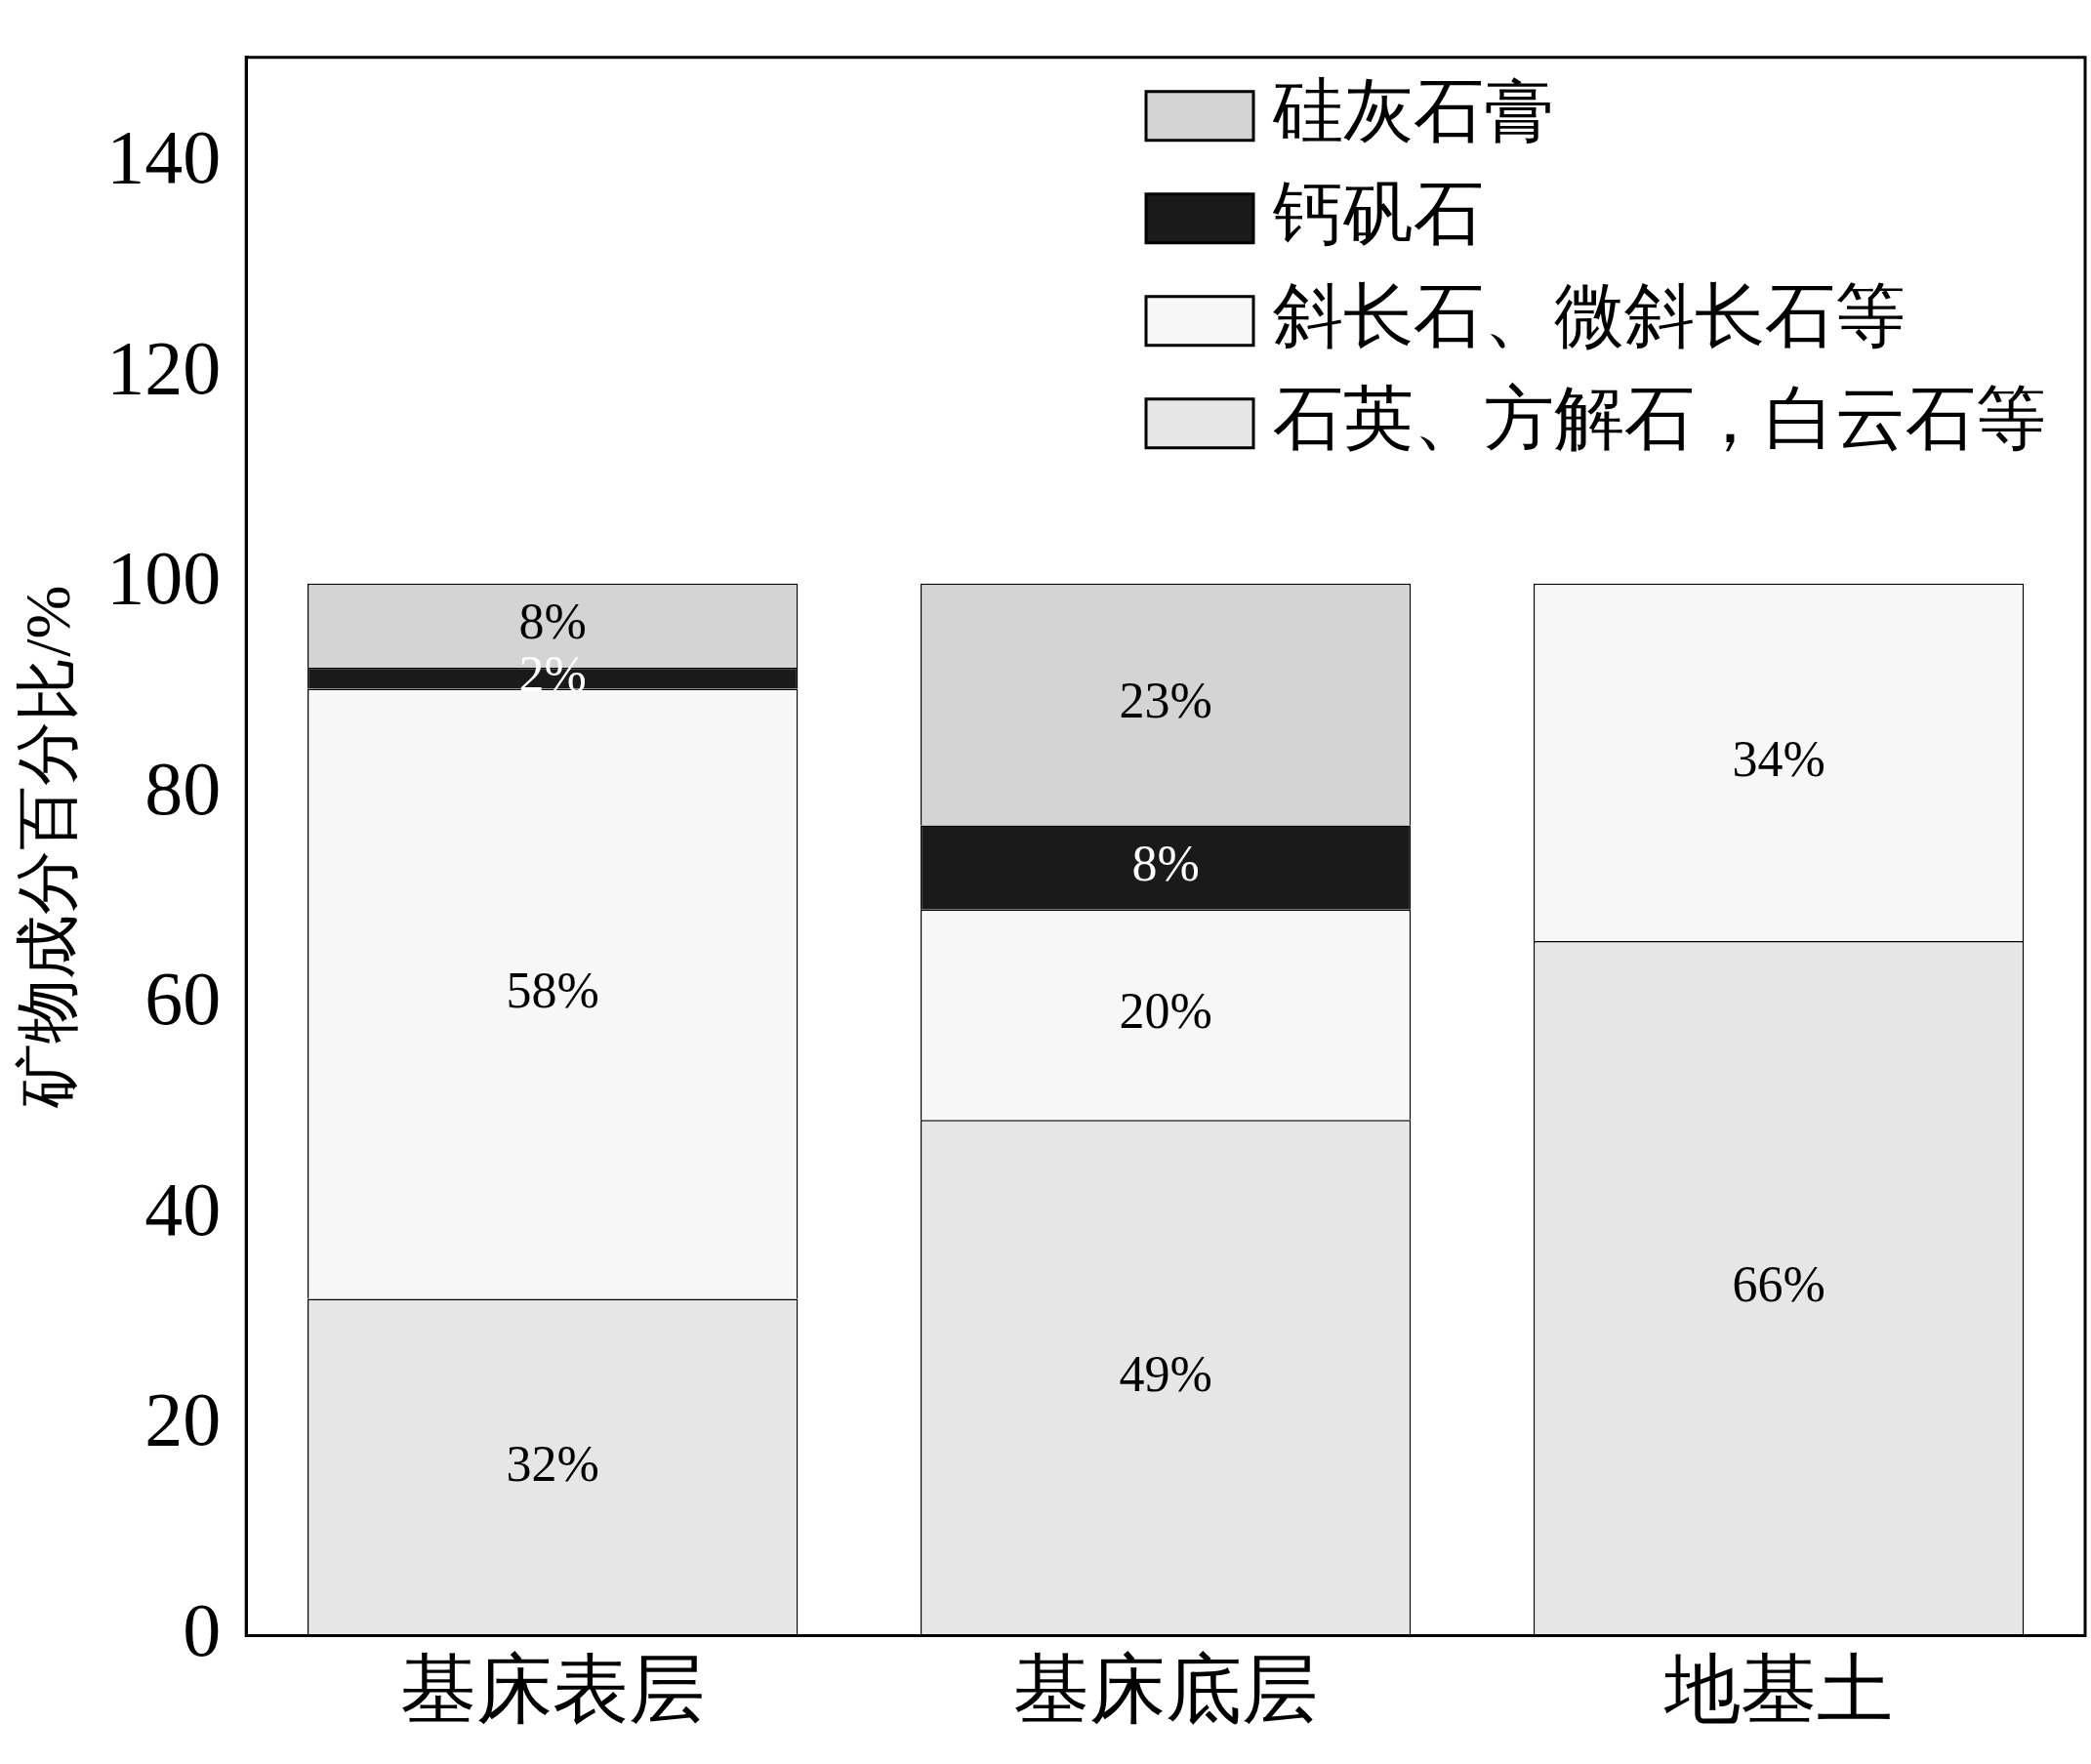 The height and width of the screenshot is (1764, 2091). I want to click on data-label: 32%, so click(552, 1463).